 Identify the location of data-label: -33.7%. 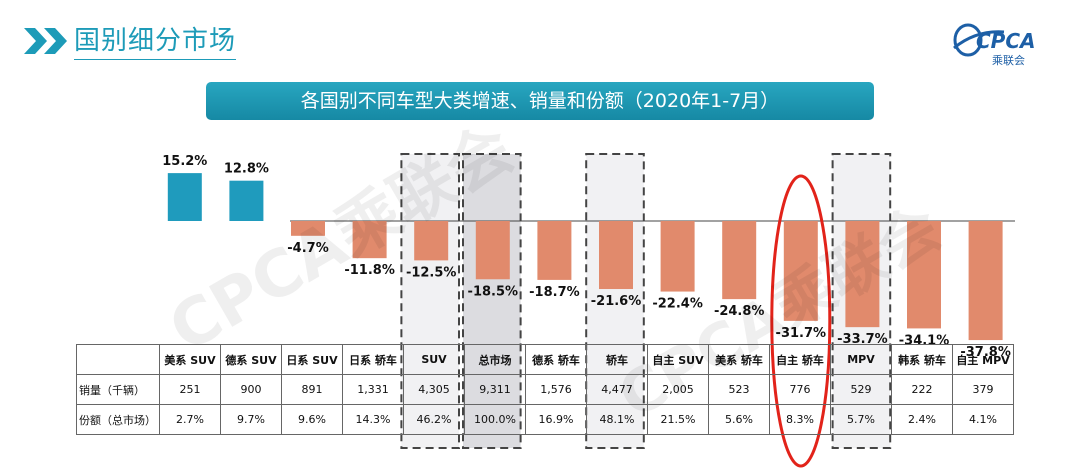
(862, 339).